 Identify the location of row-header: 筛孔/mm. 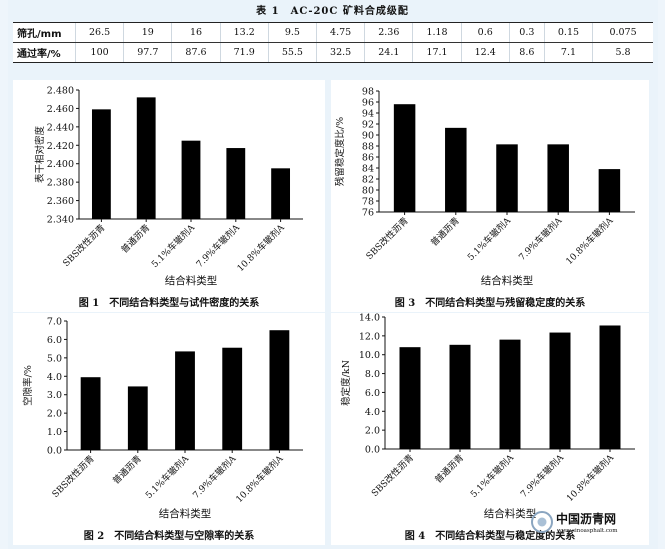
(44, 32).